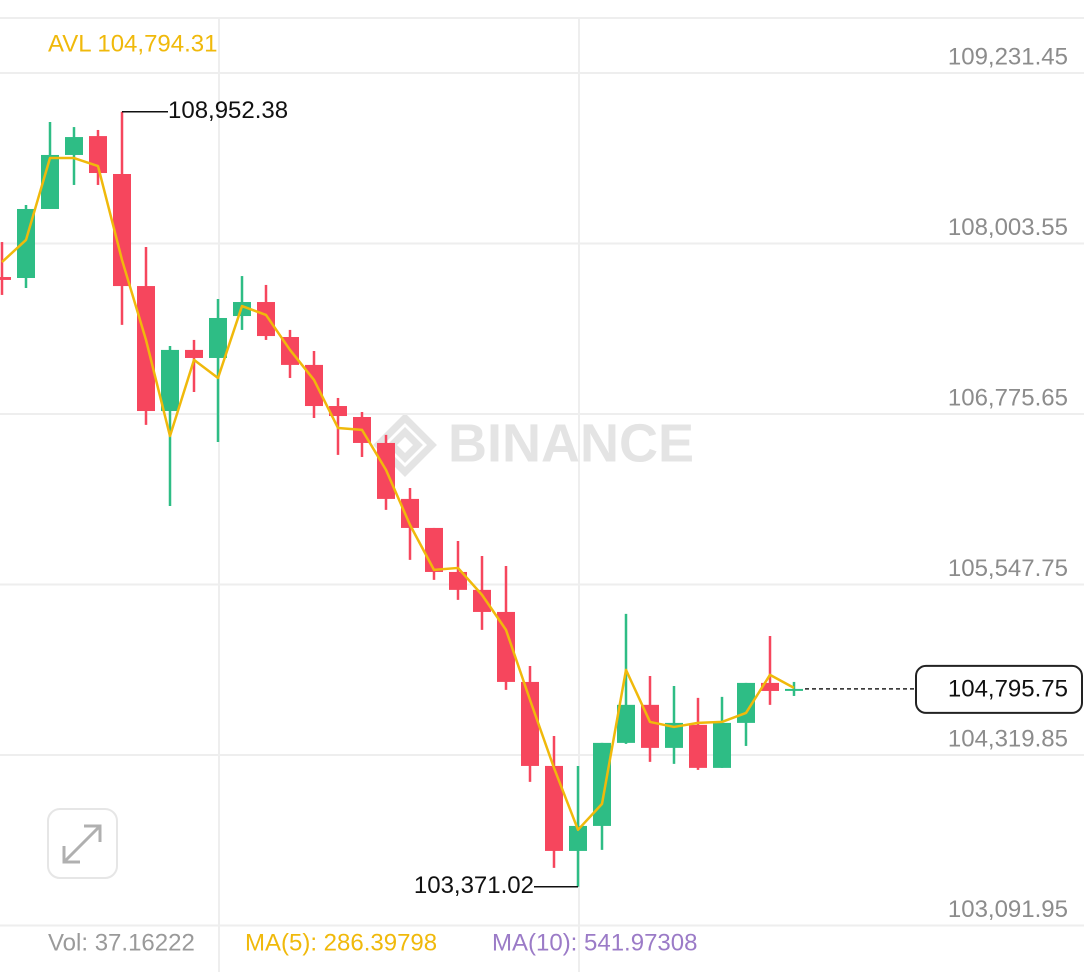 Image resolution: width=1084 pixels, height=972 pixels. Describe the element at coordinates (474, 885) in the screenshot. I see `low-annotation: 103,371.02` at that location.